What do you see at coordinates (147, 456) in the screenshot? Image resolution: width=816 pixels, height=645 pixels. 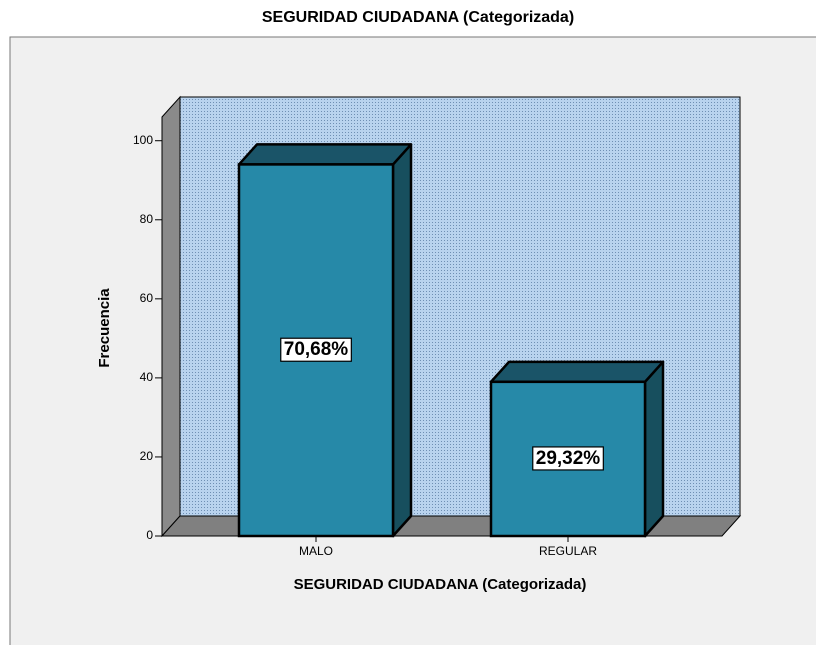 I see `y-tick-label: 20` at bounding box center [147, 456].